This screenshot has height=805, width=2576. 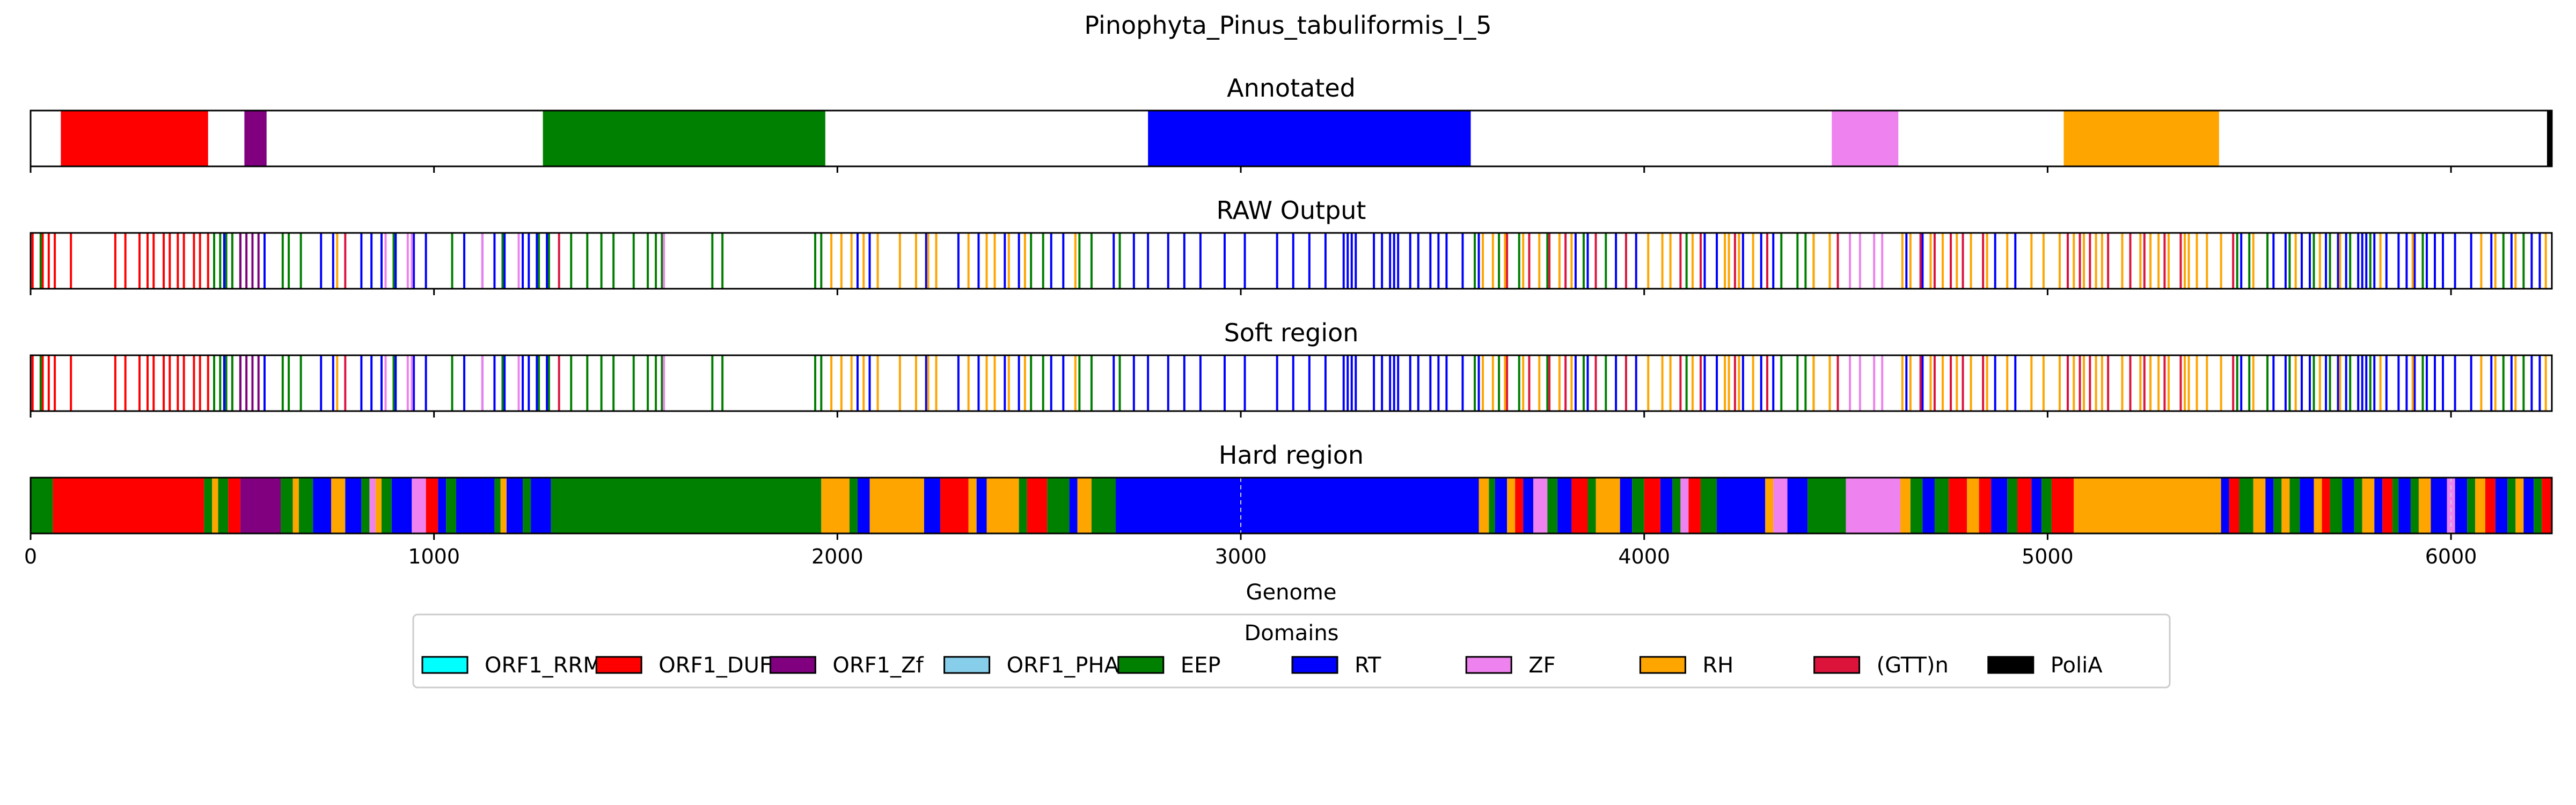 What do you see at coordinates (1368, 665) in the screenshot?
I see `legend-label: RT` at bounding box center [1368, 665].